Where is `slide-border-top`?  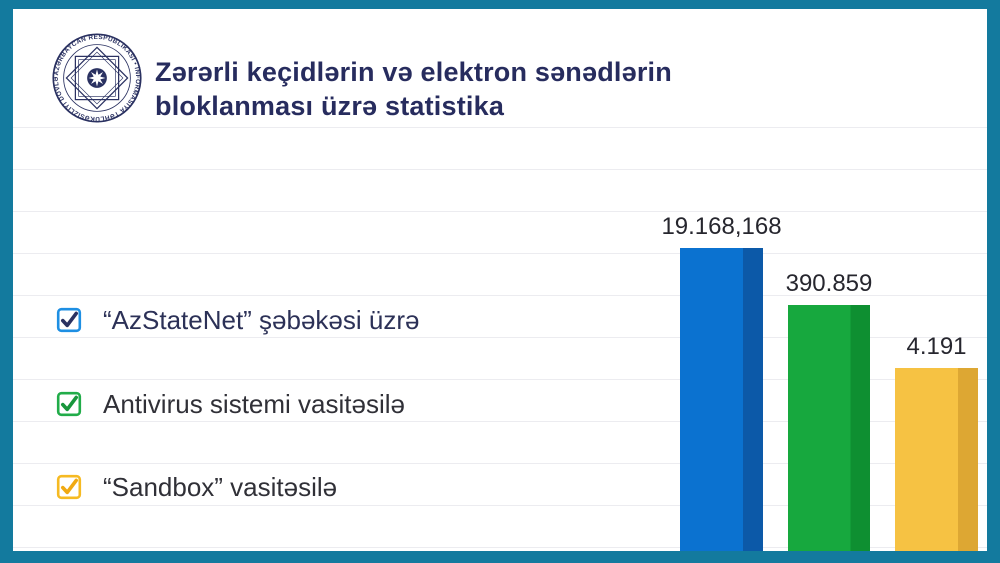
slide-border-top is located at coordinates (500, 4).